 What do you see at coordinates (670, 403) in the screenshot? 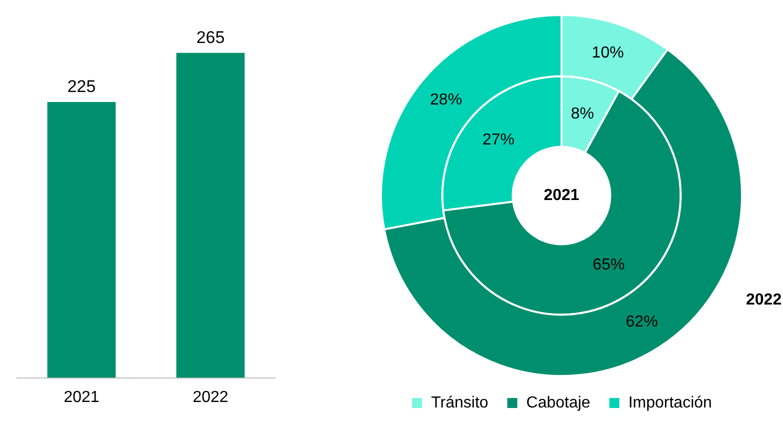
I see `legend-label: Importación` at bounding box center [670, 403].